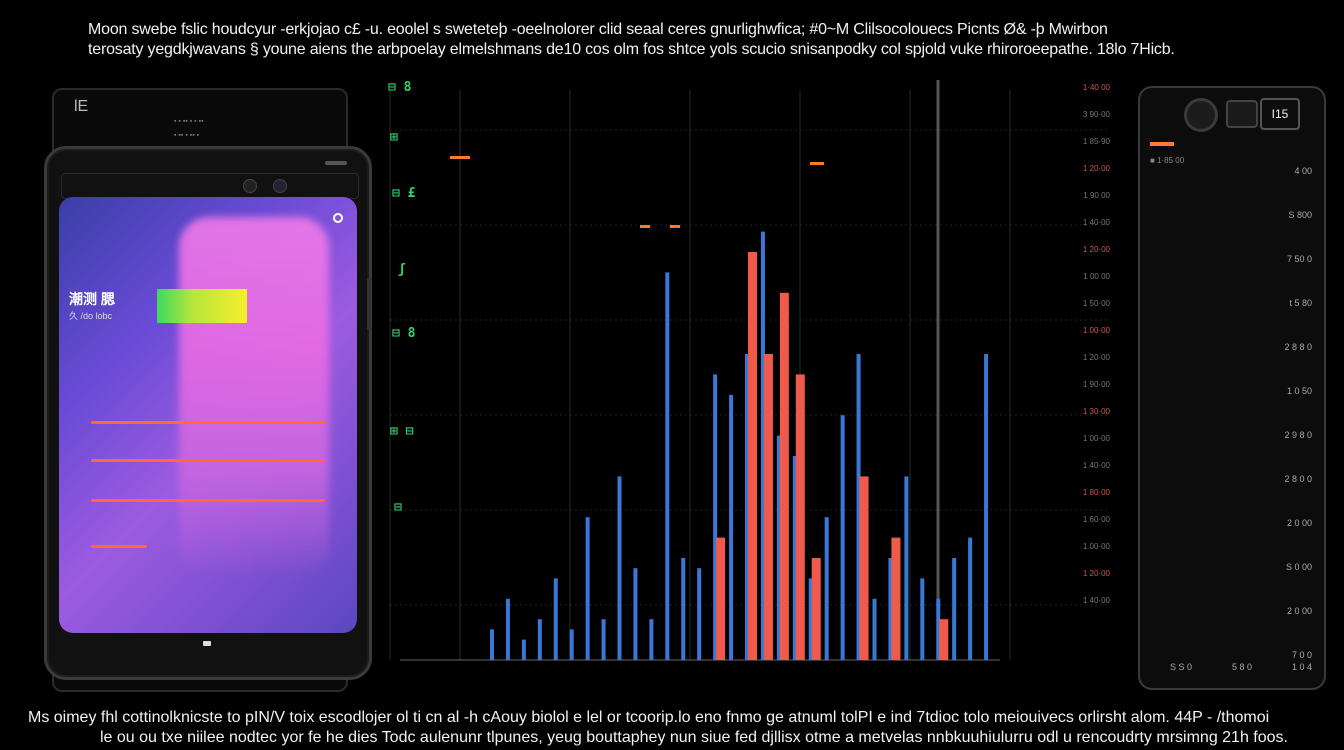 The image size is (1344, 750). What do you see at coordinates (1241, 667) in the screenshot?
I see `device-bottom-label: 5 8 0` at bounding box center [1241, 667].